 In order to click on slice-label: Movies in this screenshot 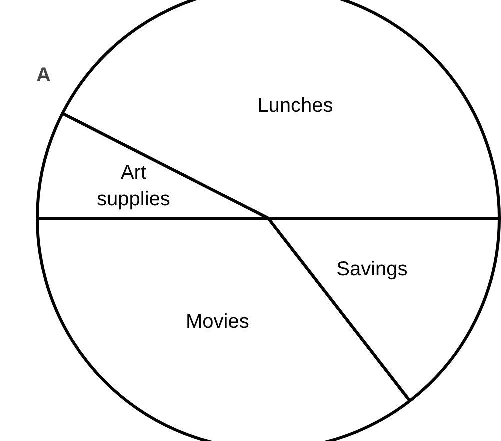, I will do `click(218, 322)`.